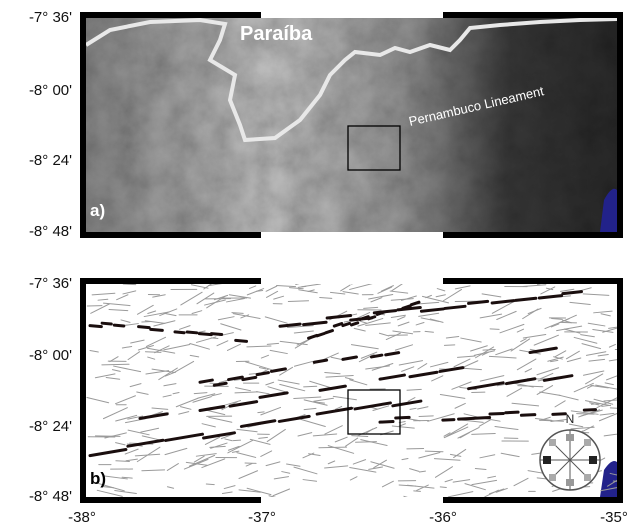  I want to click on compass-box, so click(552, 442).